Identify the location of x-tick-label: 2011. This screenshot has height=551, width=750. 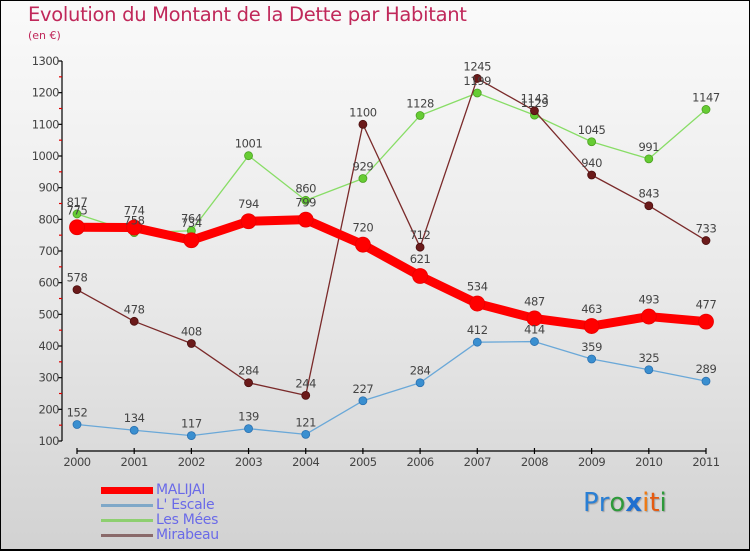
(705, 462).